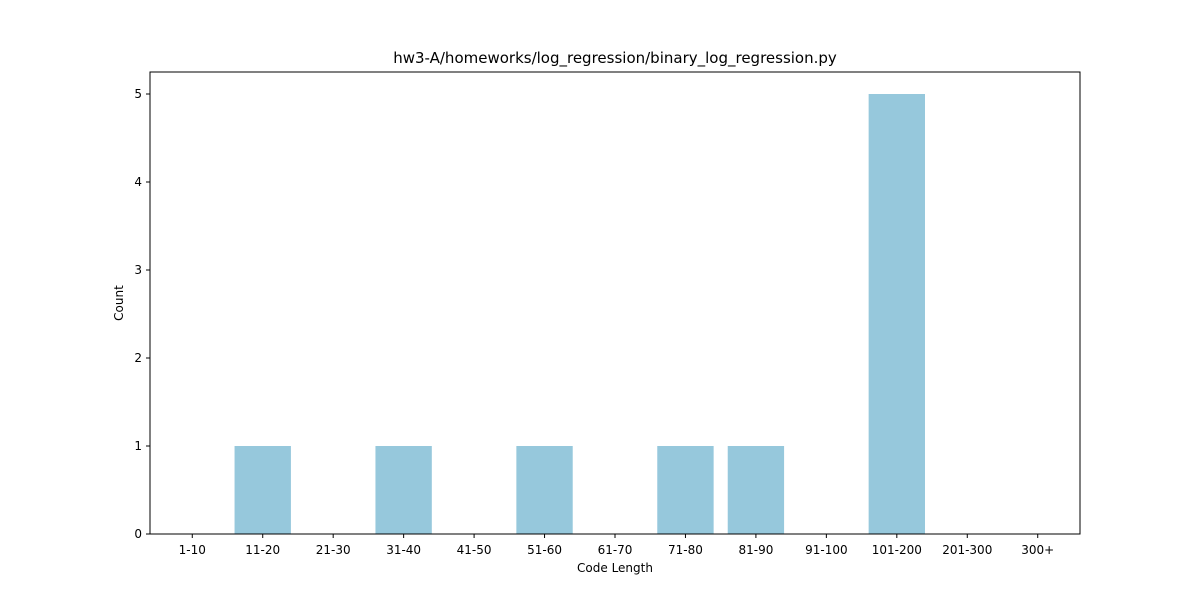 The image size is (1200, 604). Describe the element at coordinates (138, 94) in the screenshot. I see `y-tick-label: 5` at that location.